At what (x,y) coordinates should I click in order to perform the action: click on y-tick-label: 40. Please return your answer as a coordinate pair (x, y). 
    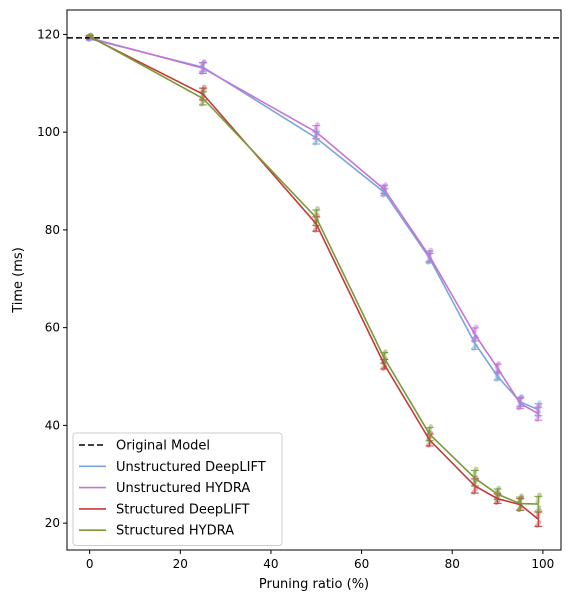
    Looking at the image, I should click on (52, 425).